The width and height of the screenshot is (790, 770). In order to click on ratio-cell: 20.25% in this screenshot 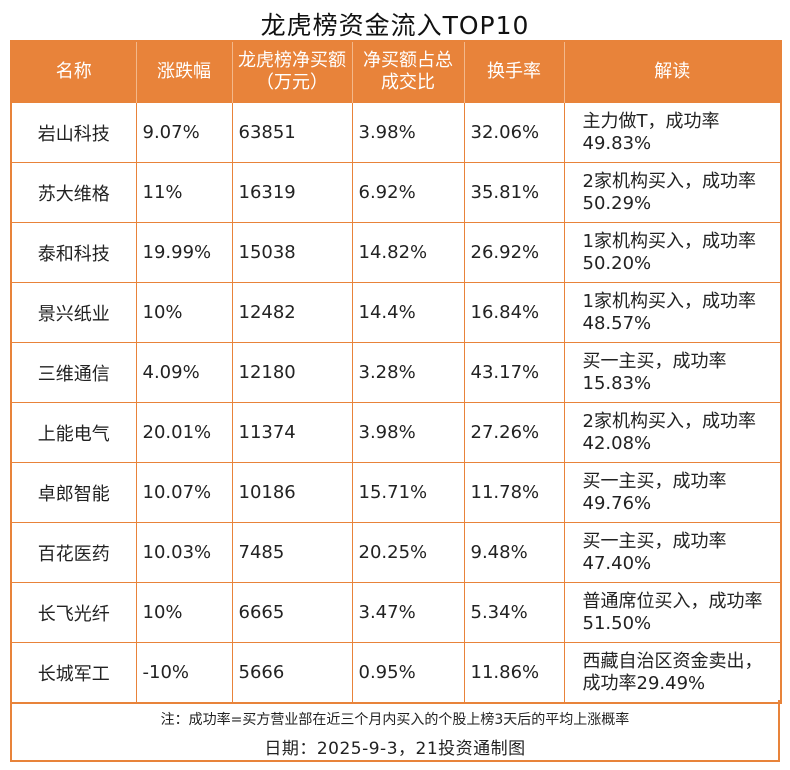, I will do `click(408, 552)`.